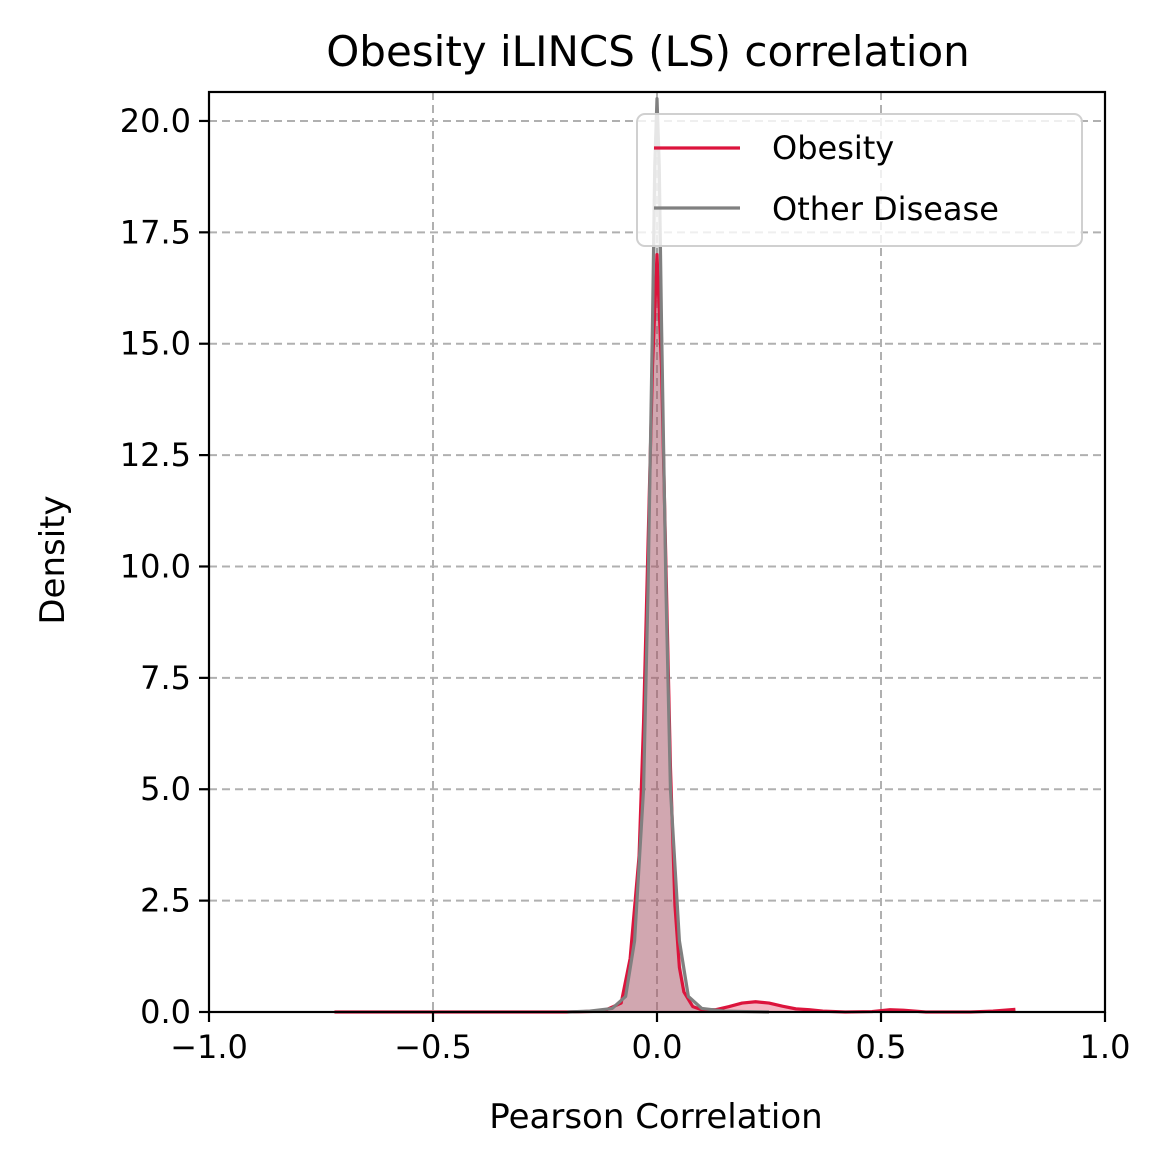 This screenshot has height=1168, width=1167. Describe the element at coordinates (433, 1047) in the screenshot. I see `x-tick-label: −0.5` at that location.